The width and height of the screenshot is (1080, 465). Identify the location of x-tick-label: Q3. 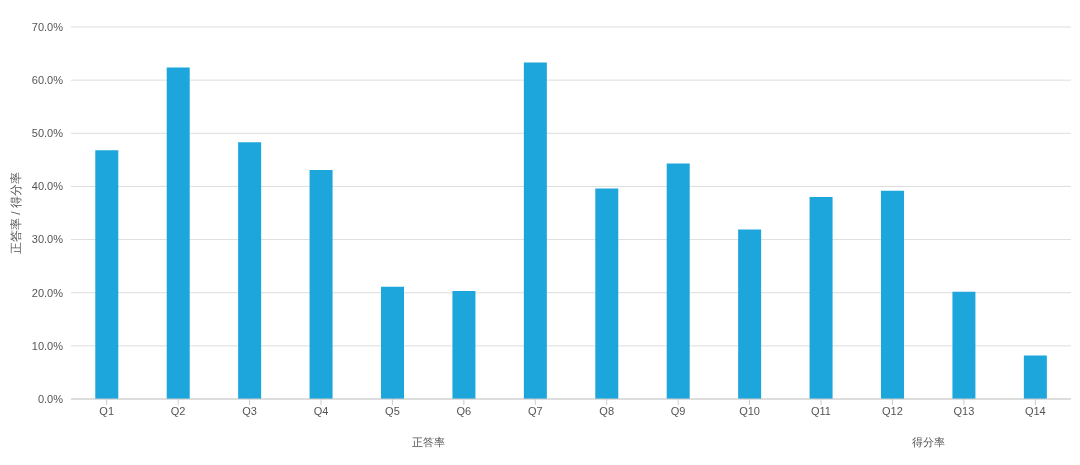
(249, 410).